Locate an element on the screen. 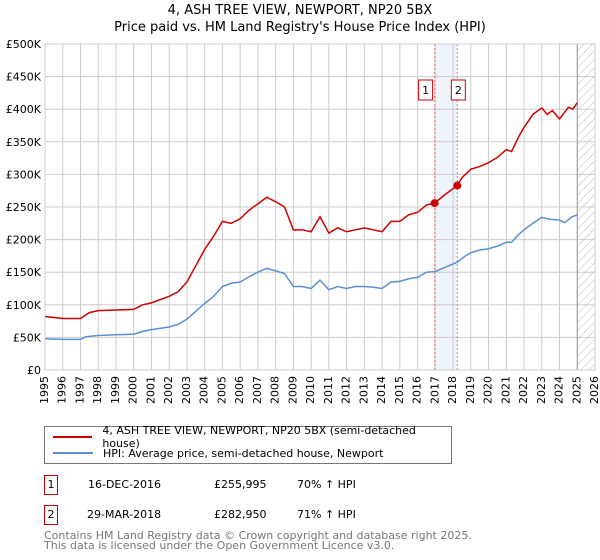 The height and width of the screenshot is (560, 600). transaction-row: 2 29-MAR-2018 £282,950 71% ↑ HPI is located at coordinates (244, 515).